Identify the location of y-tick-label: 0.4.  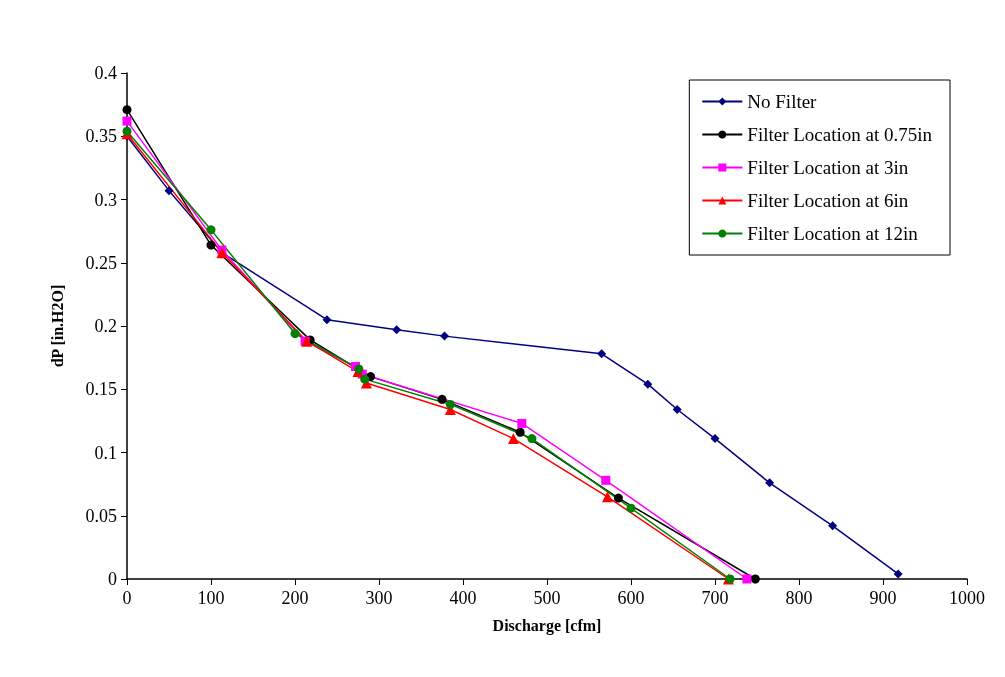
(105, 73).